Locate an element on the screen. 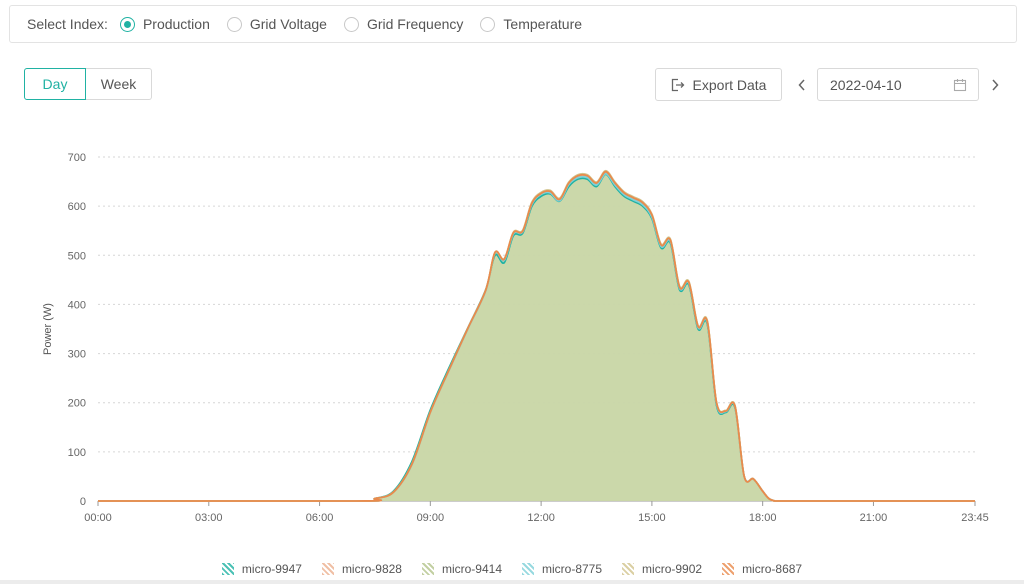 This screenshot has width=1024, height=584. radio-grid-frequency: Grid Frequency is located at coordinates (403, 24).